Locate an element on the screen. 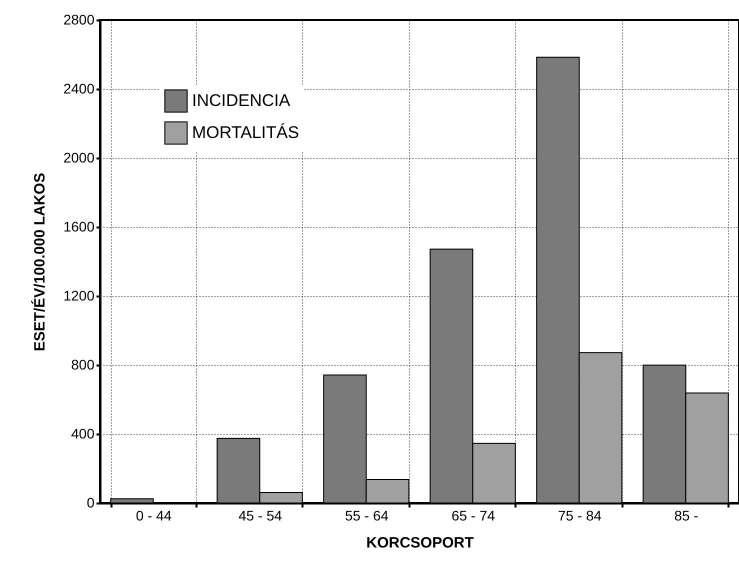 This screenshot has height=564, width=739. legend-label: MORTALITÁS is located at coordinates (246, 132).